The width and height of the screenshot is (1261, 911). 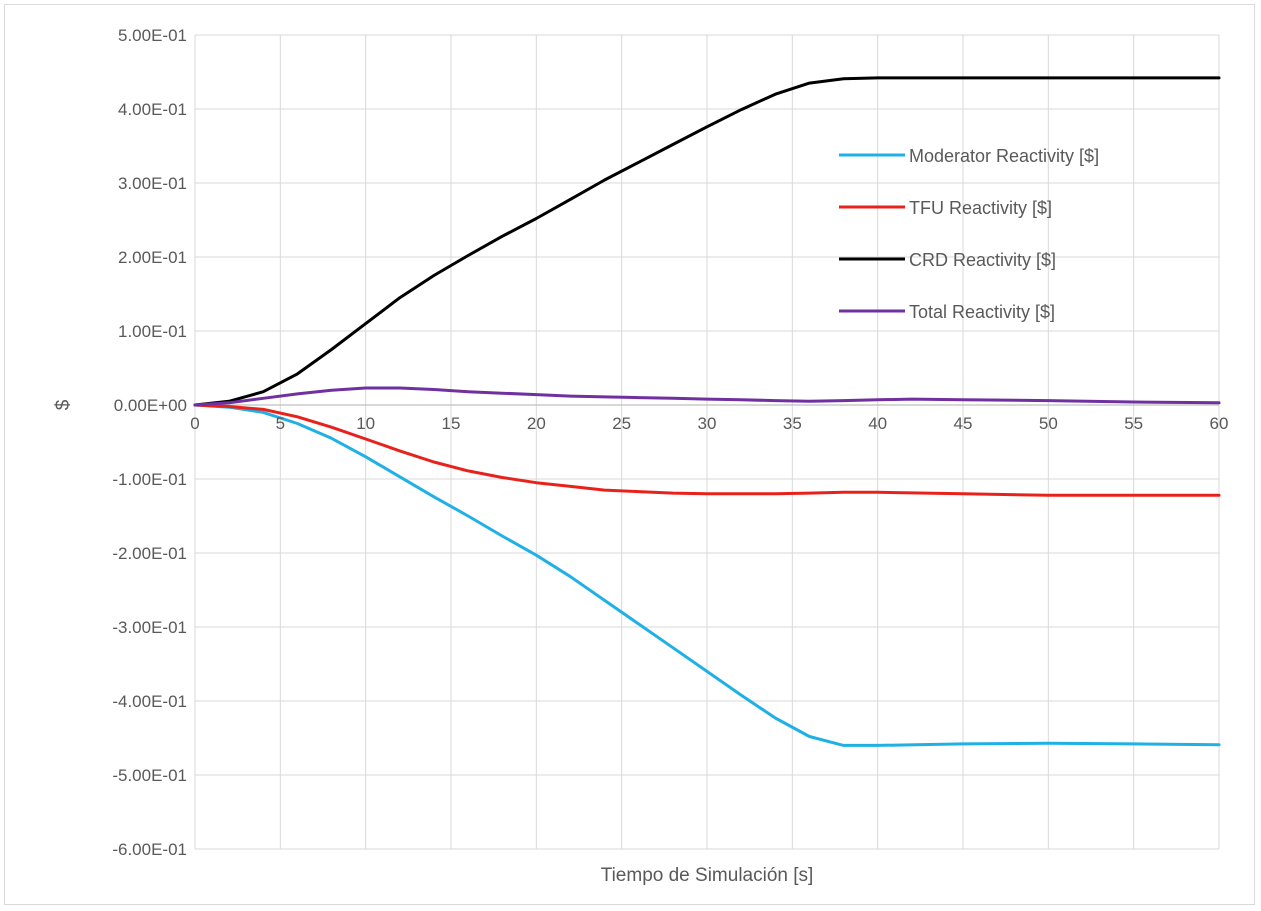 I want to click on y-tick-label: 0.00E+00, so click(x=150, y=405).